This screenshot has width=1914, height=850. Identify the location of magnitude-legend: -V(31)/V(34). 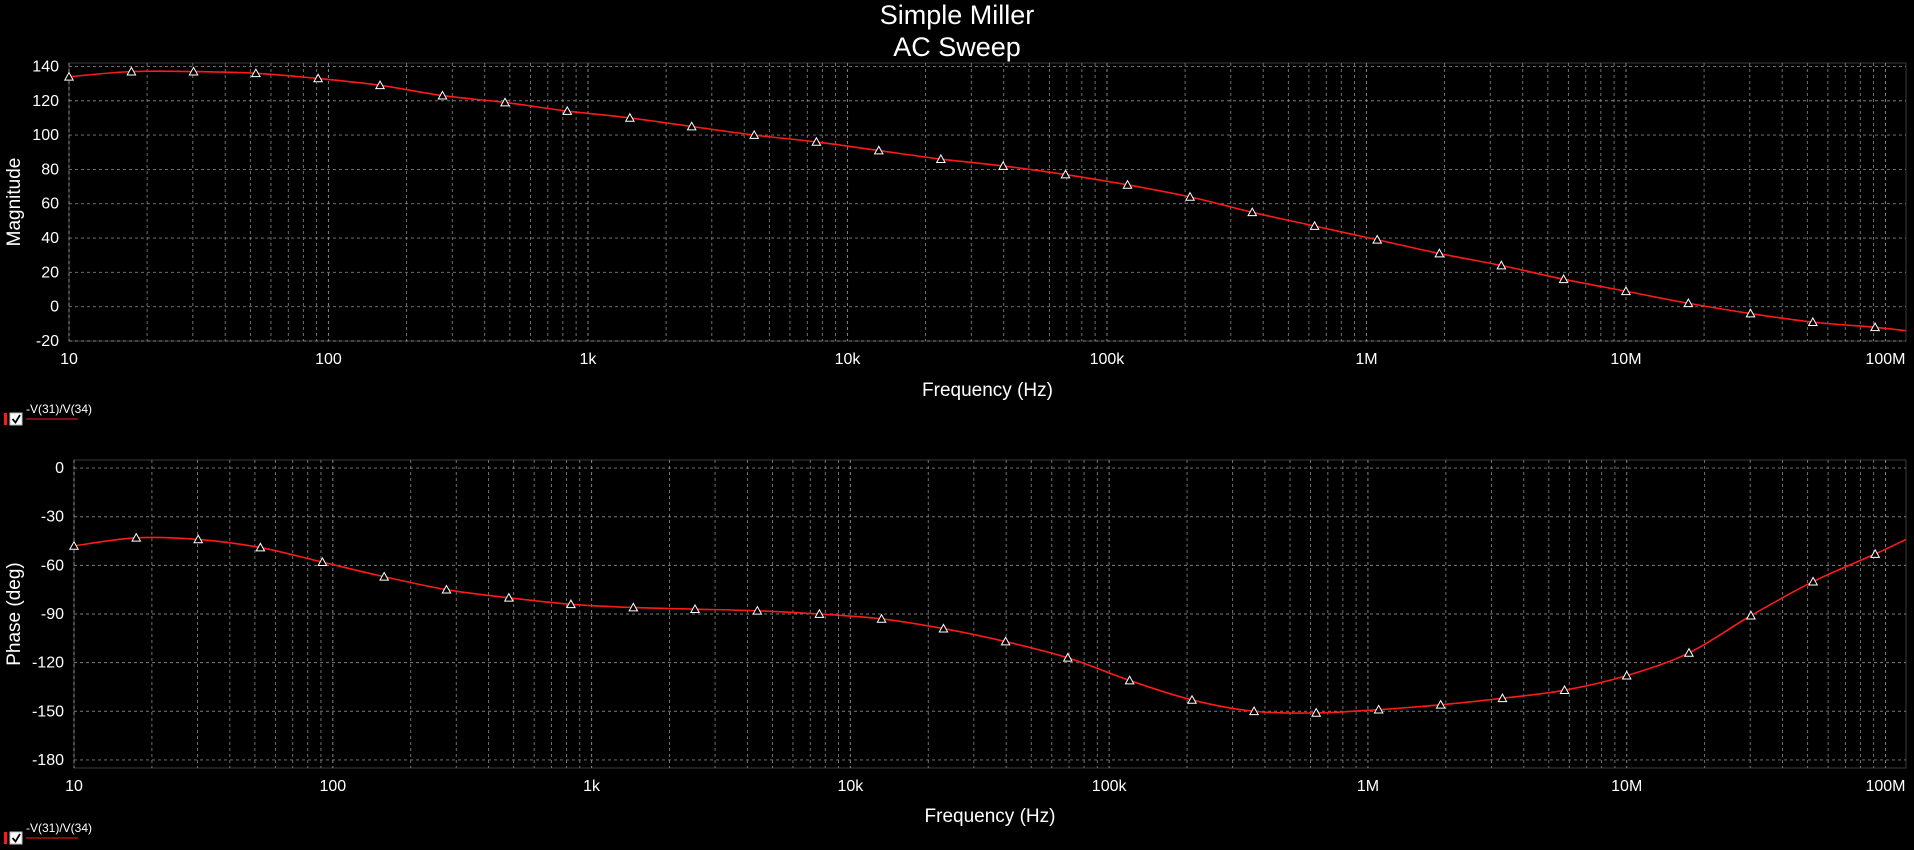
(48, 414).